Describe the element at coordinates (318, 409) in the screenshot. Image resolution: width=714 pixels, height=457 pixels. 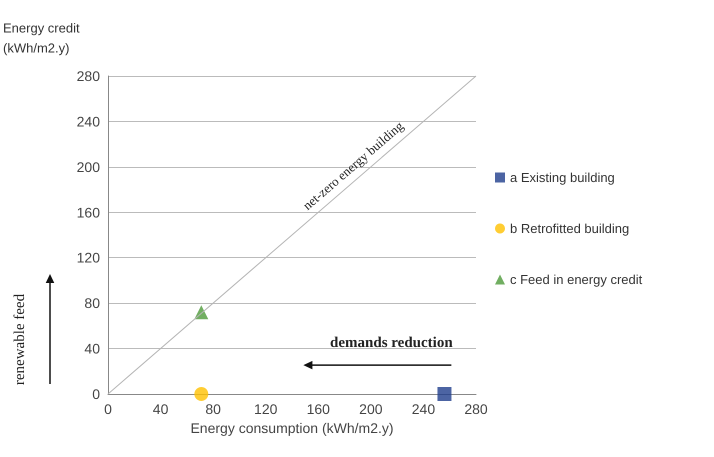
I see `x-tick-label: 160` at that location.